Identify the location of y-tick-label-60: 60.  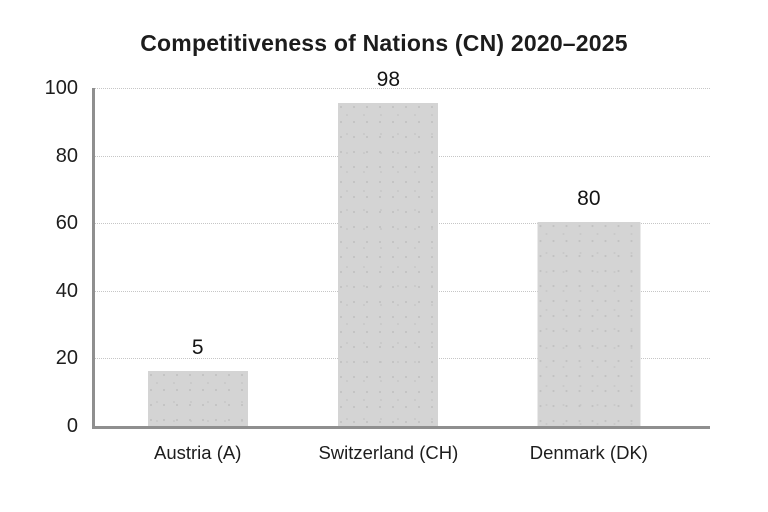
(66, 223).